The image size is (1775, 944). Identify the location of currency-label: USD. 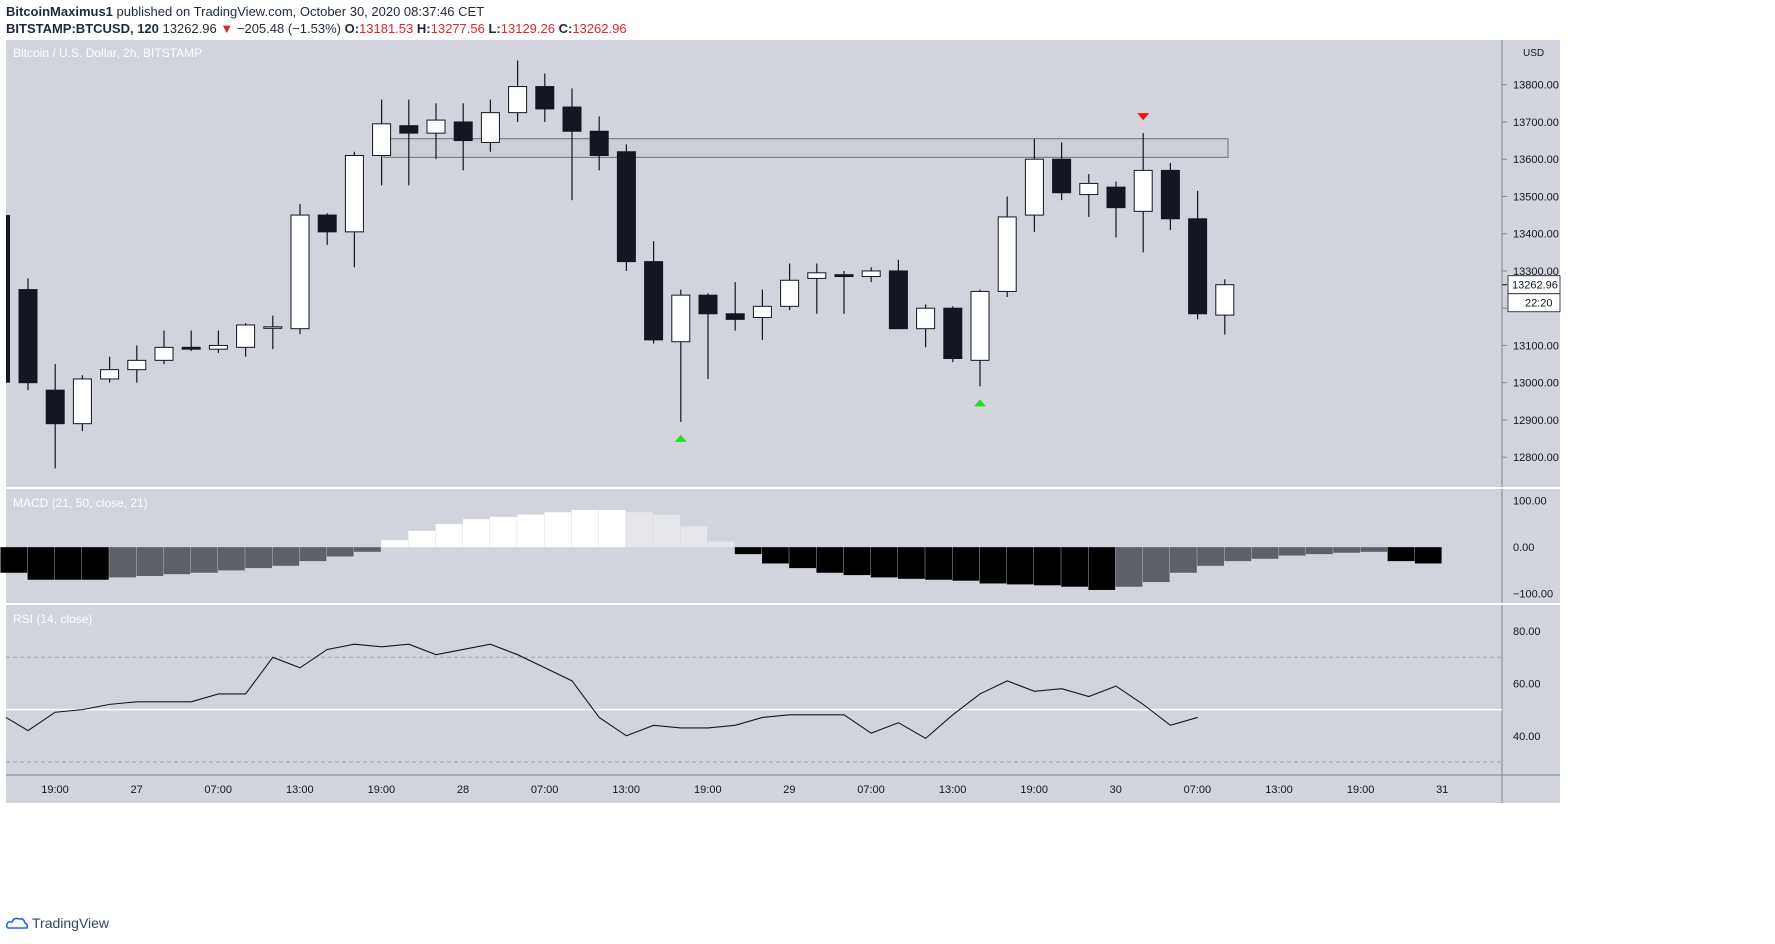
(1533, 53).